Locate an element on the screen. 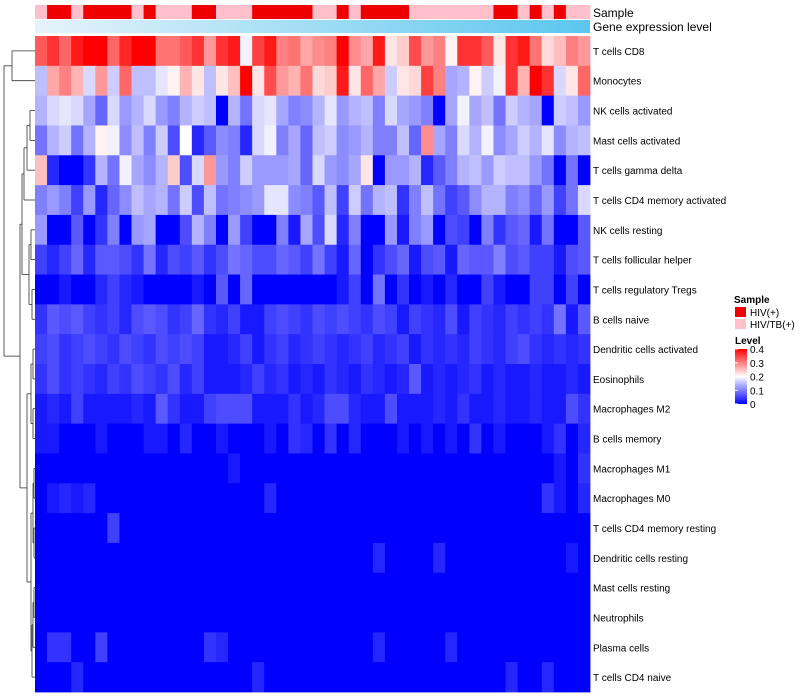 Image resolution: width=800 pixels, height=700 pixels. legend-level-ticks: 0.4 0.3 0.2 0.1 0 is located at coordinates (749, 378).